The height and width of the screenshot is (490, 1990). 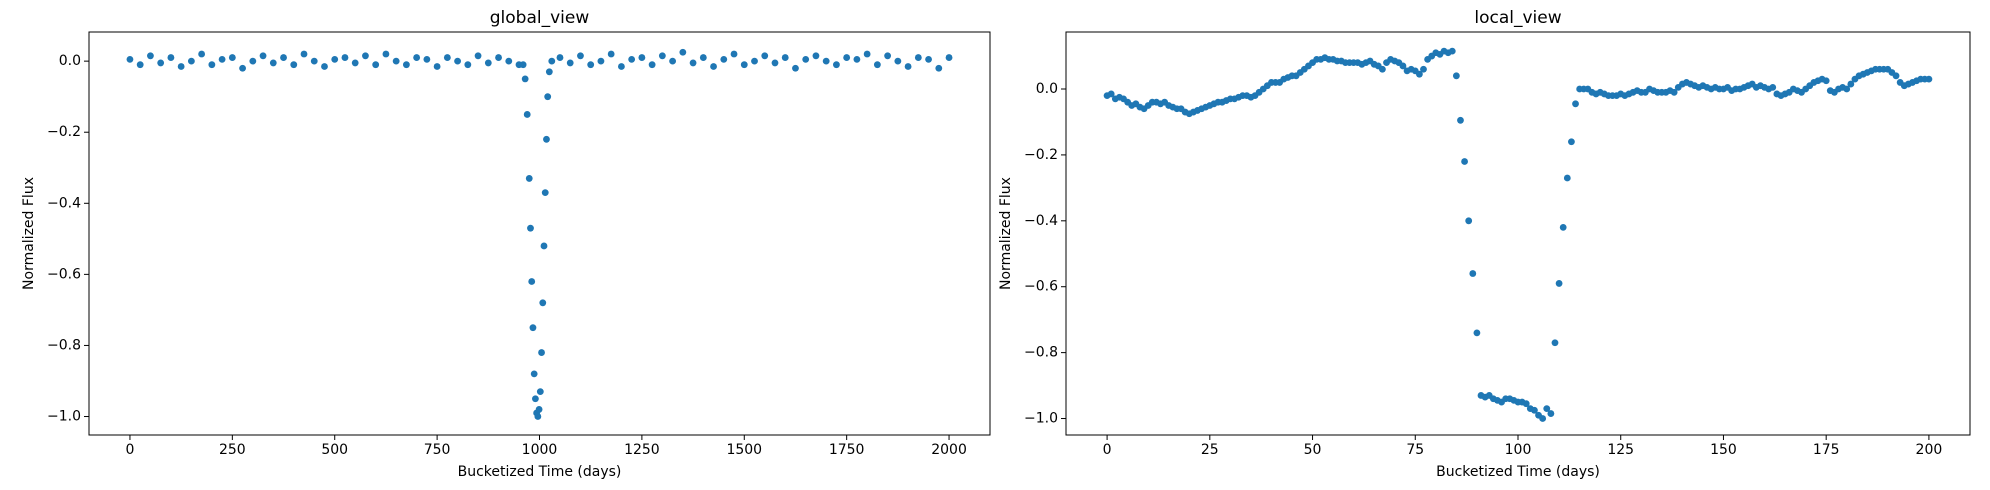 I want to click on y-tick-label: −0.6, so click(x=64, y=274).